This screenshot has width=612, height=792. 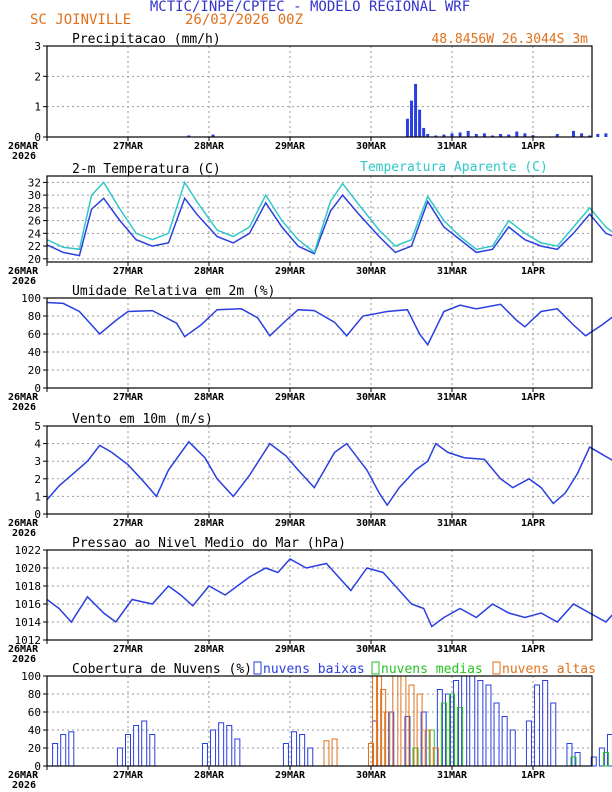 I want to click on clouds-panel, so click(x=327, y=715).